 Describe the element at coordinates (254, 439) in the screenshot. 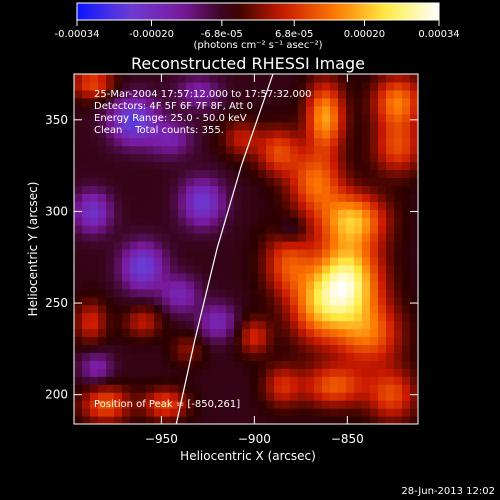

I see `x-tick-label: −900` at that location.